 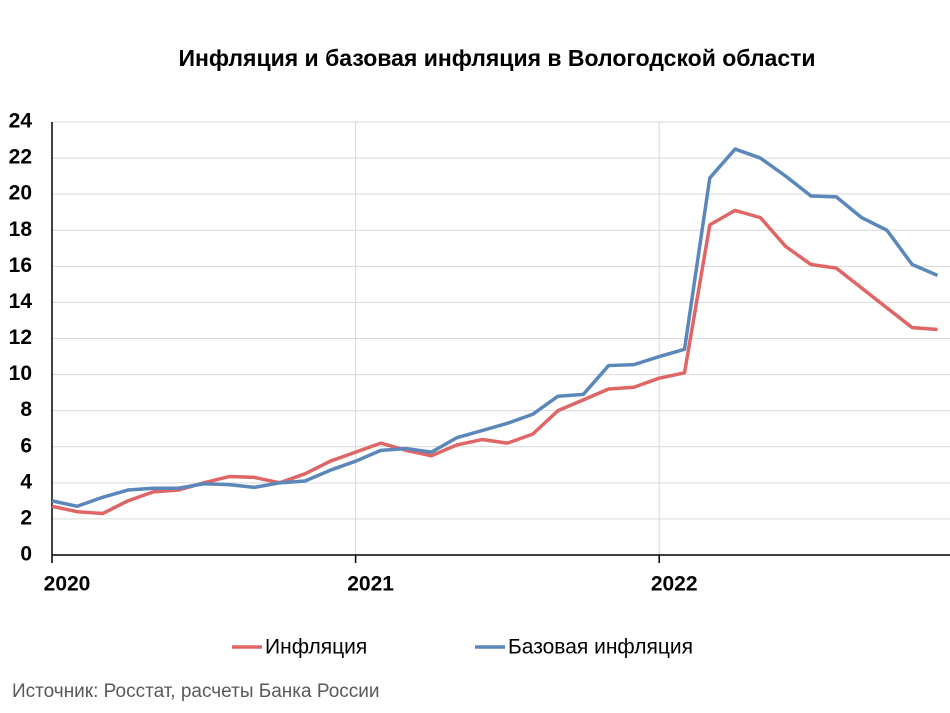 What do you see at coordinates (600, 647) in the screenshot?
I see `legend-label: Базовая инфляция` at bounding box center [600, 647].